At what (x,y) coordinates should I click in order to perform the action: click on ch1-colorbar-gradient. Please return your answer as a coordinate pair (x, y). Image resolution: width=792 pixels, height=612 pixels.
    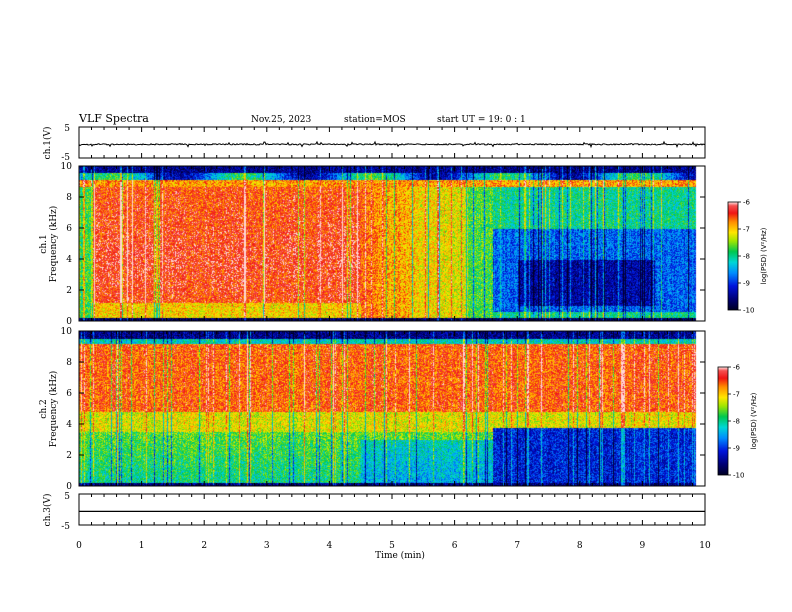
    Looking at the image, I should click on (733, 256).